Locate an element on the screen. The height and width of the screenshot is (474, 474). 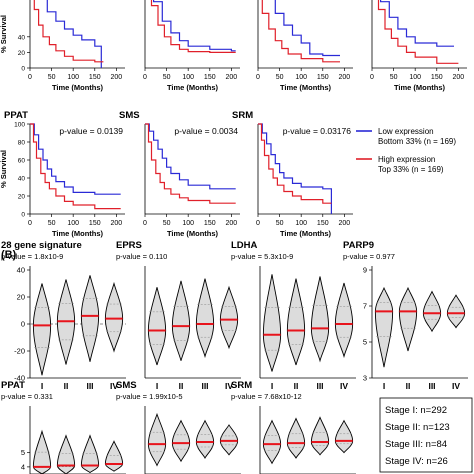
panel-b-label: (B) is located at coordinates (9, 255).